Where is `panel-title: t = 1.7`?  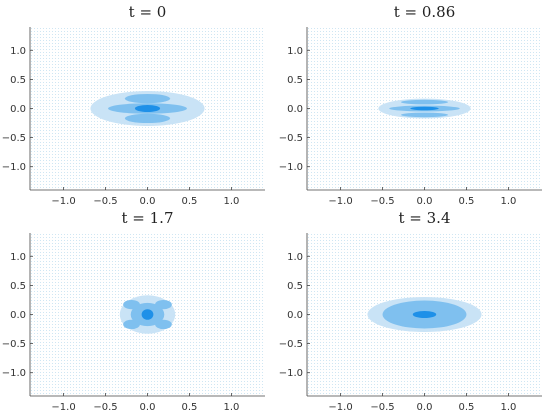 panel-title: t = 1.7 is located at coordinates (148, 218).